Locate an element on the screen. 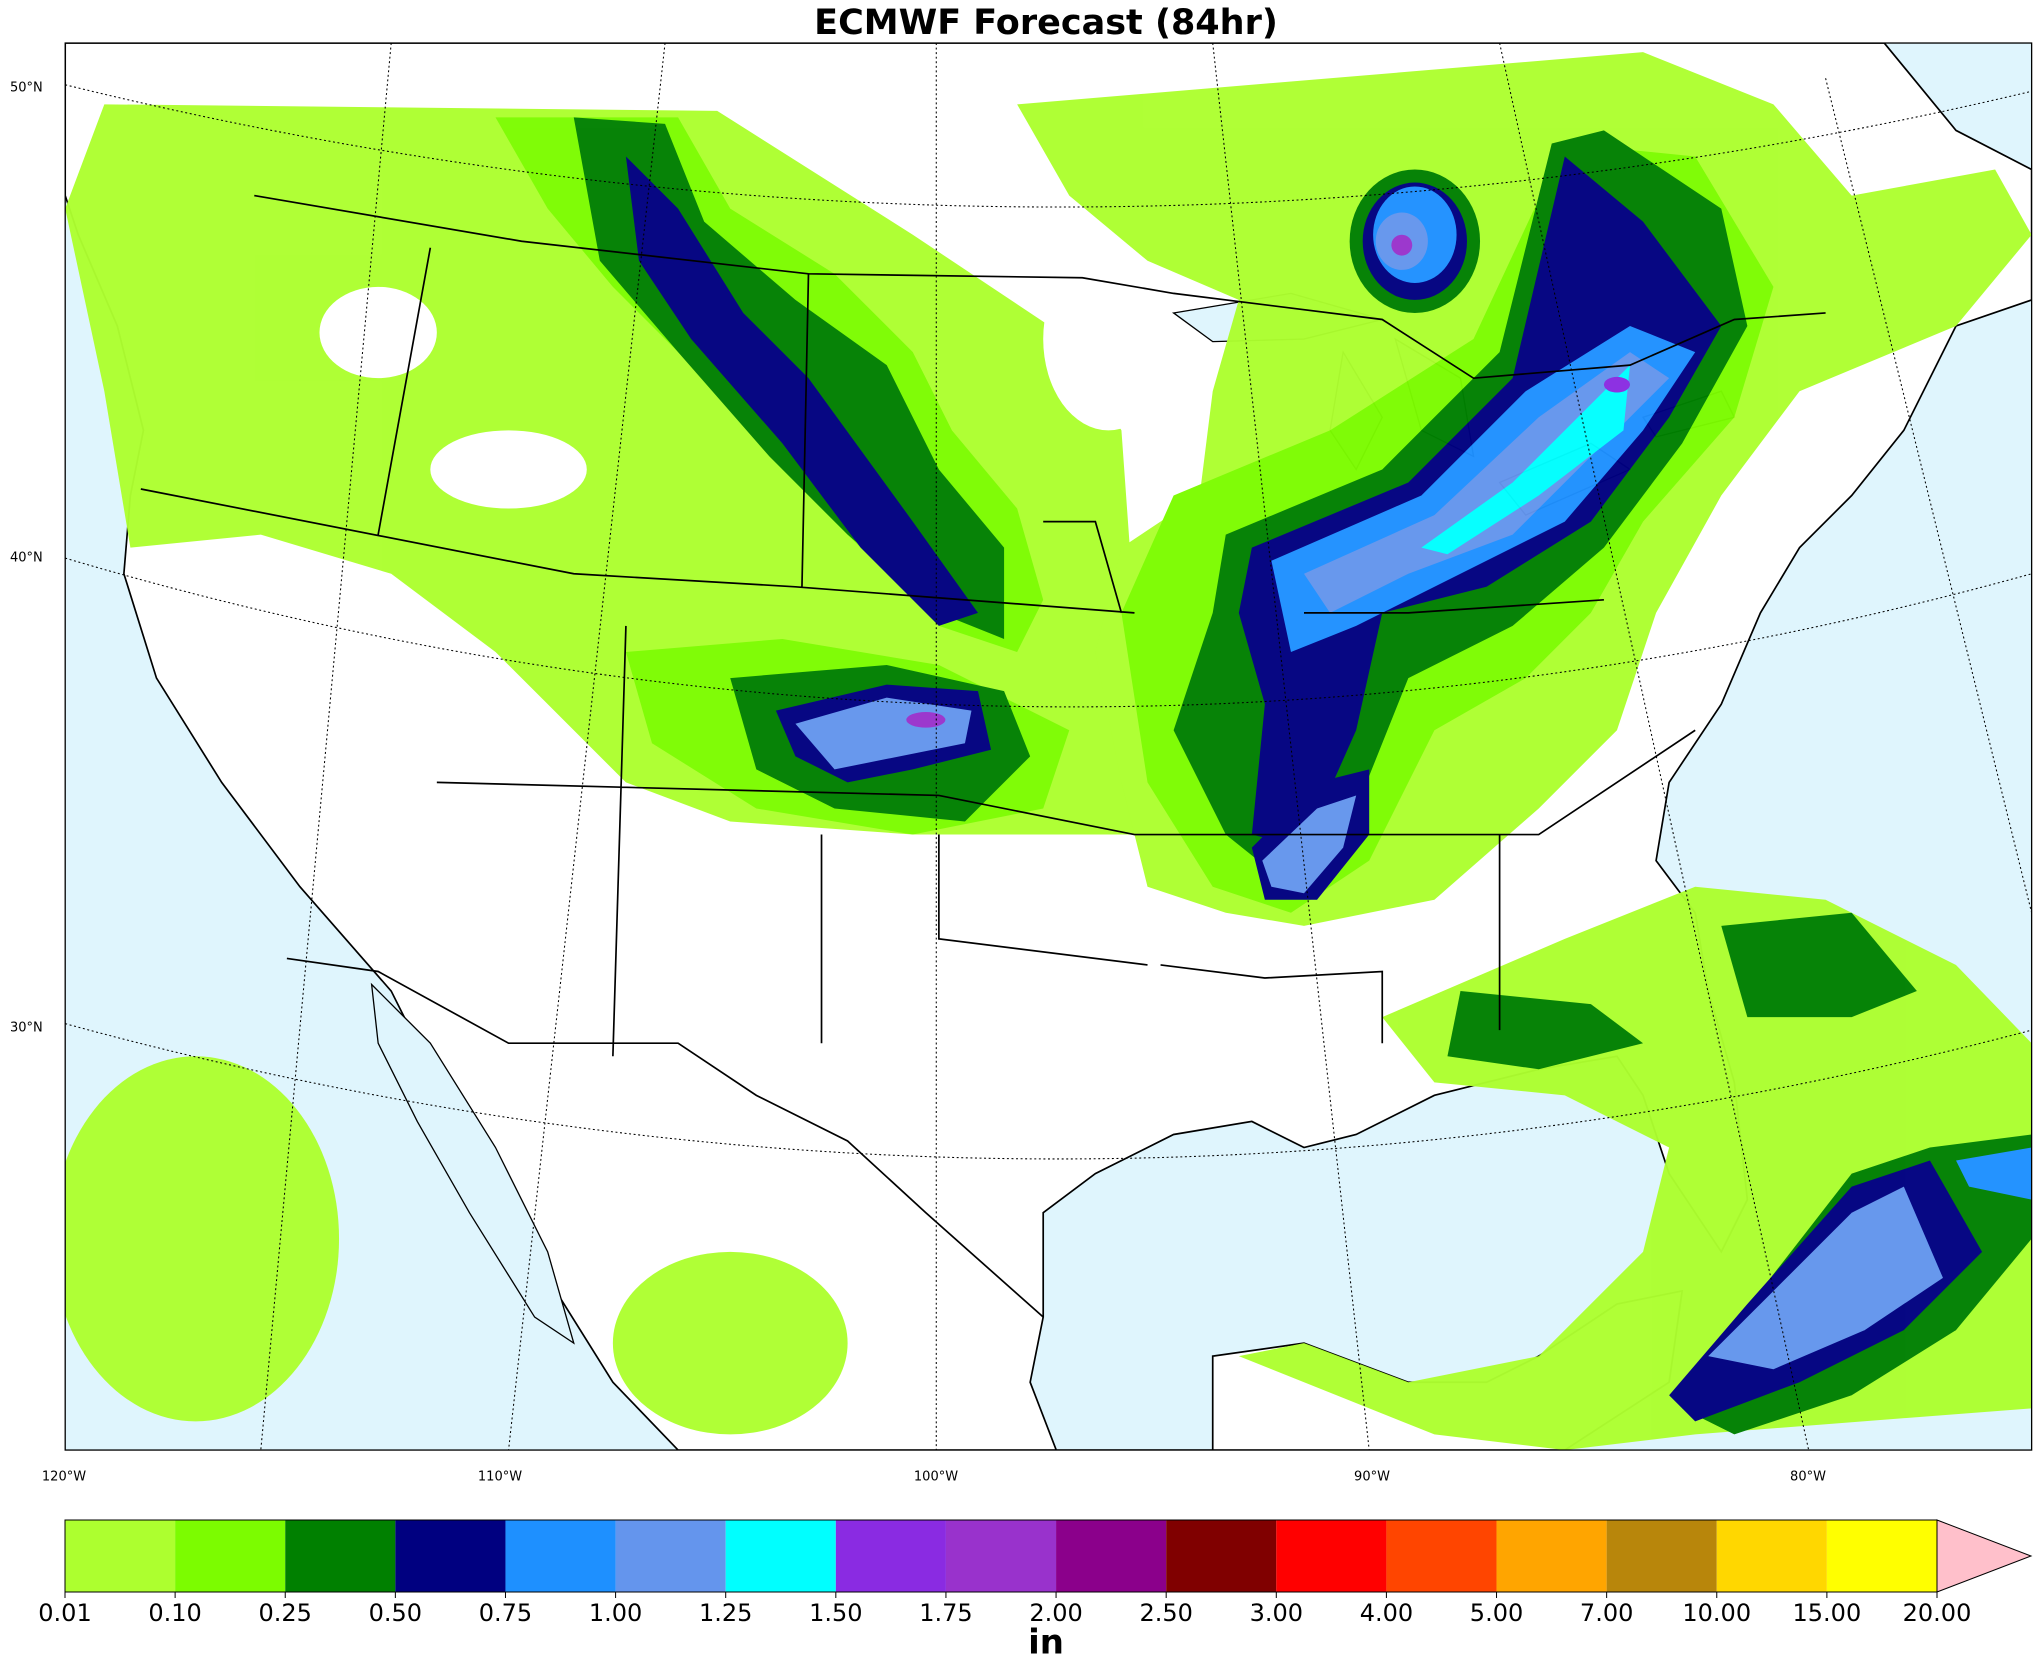  colorbar-tick-label: 10.00 is located at coordinates (1716, 1613).